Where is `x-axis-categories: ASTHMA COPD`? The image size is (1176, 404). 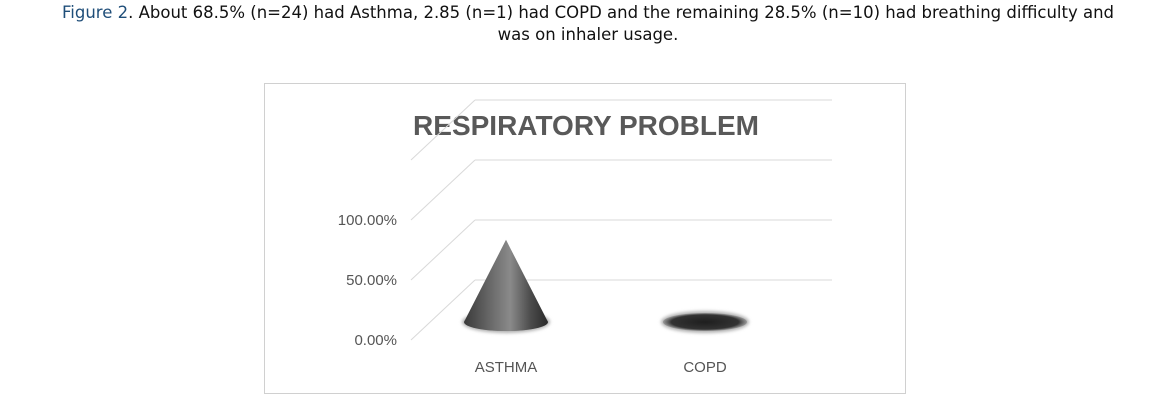 x-axis-categories: ASTHMA COPD is located at coordinates (601, 367).